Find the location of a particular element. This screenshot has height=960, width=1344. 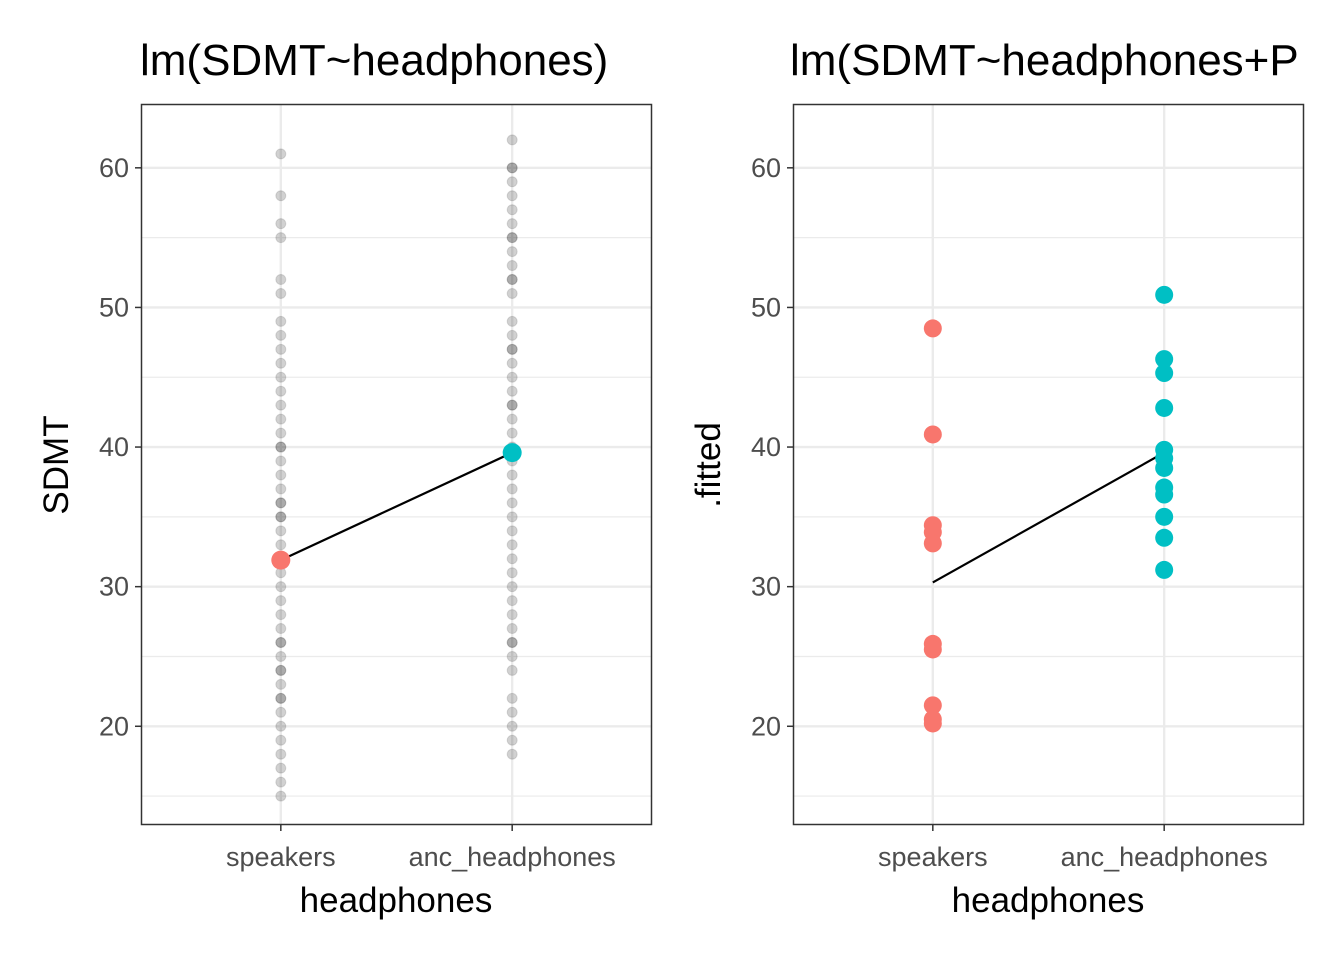

y-tick-label: 20 is located at coordinates (766, 726).